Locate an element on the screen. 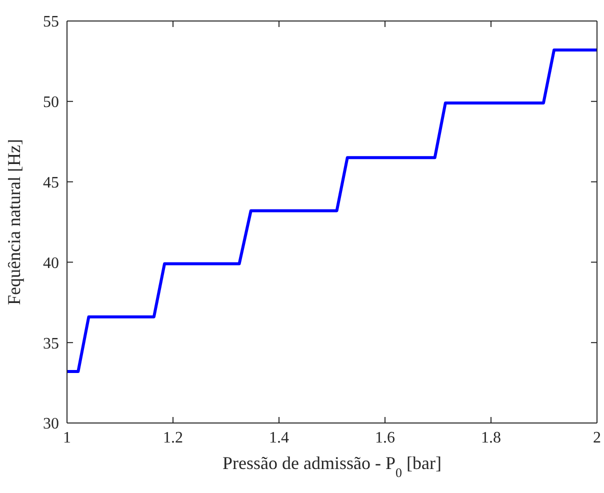  y-tick-label: 45 is located at coordinates (51, 183).